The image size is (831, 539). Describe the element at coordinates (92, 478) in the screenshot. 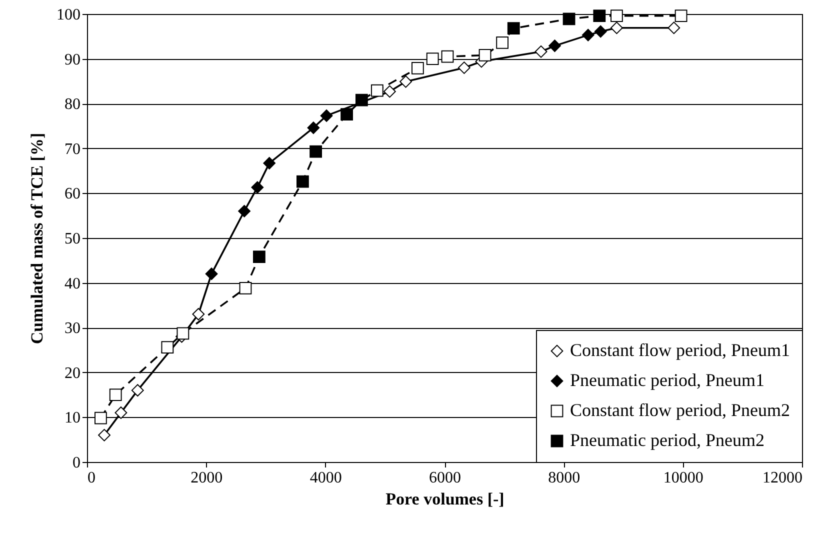

I see `x-tick-label: 0` at that location.